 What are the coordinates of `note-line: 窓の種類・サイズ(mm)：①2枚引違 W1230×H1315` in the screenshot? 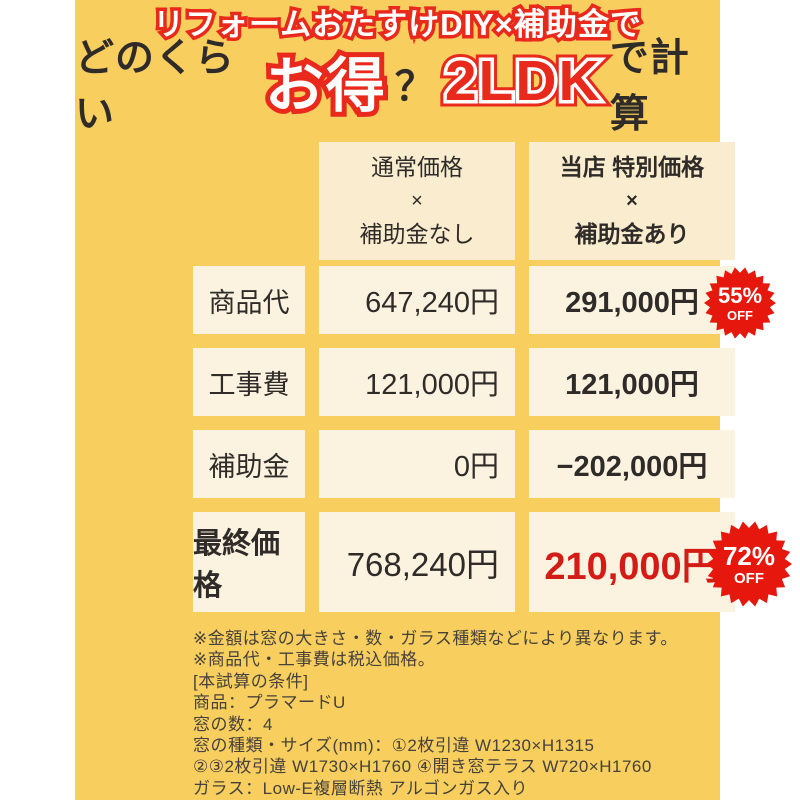 It's located at (394, 746).